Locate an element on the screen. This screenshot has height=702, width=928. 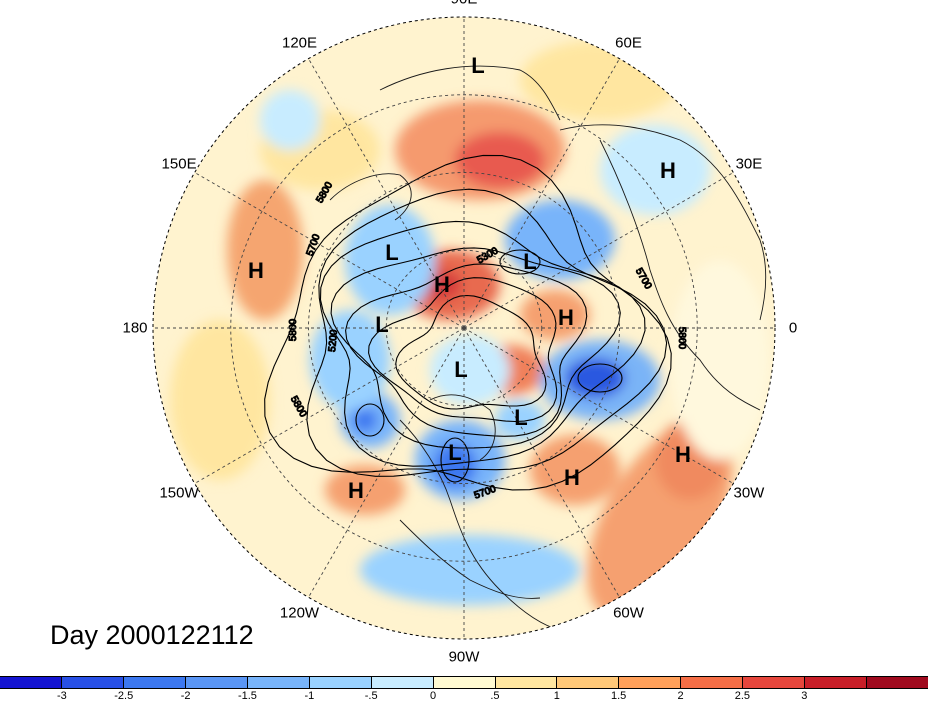
longitude-label: 60W is located at coordinates (628, 613).